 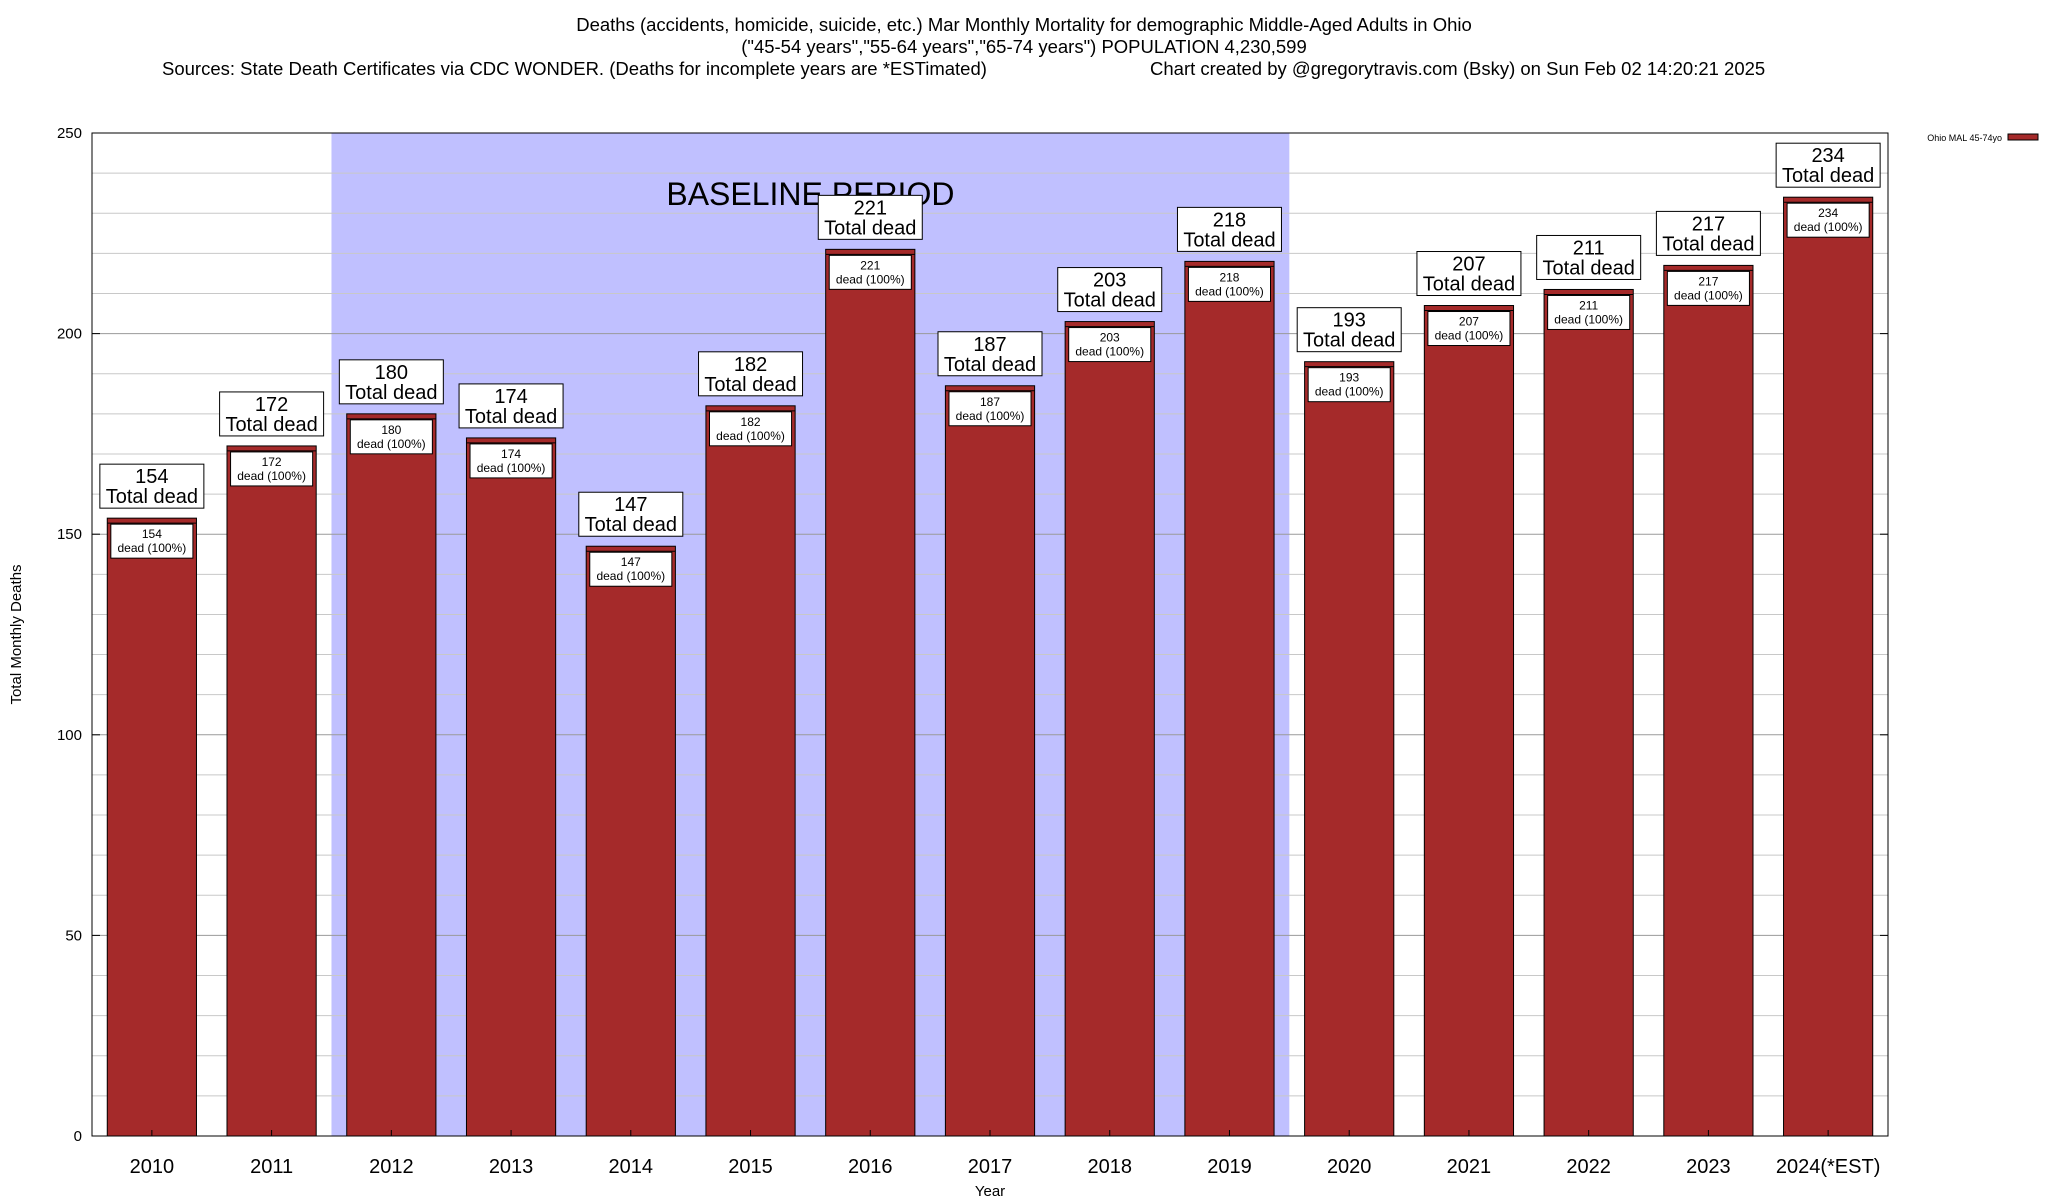 I want to click on bar-2015, so click(x=750, y=771).